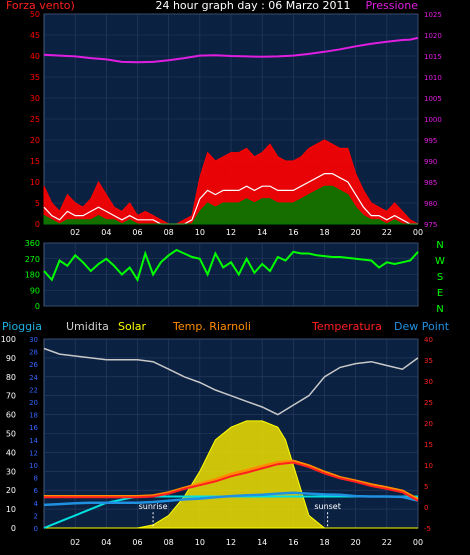 This screenshot has width=470, height=555. What do you see at coordinates (33, 365) in the screenshot?
I see `y-small-tick: 26` at bounding box center [33, 365].